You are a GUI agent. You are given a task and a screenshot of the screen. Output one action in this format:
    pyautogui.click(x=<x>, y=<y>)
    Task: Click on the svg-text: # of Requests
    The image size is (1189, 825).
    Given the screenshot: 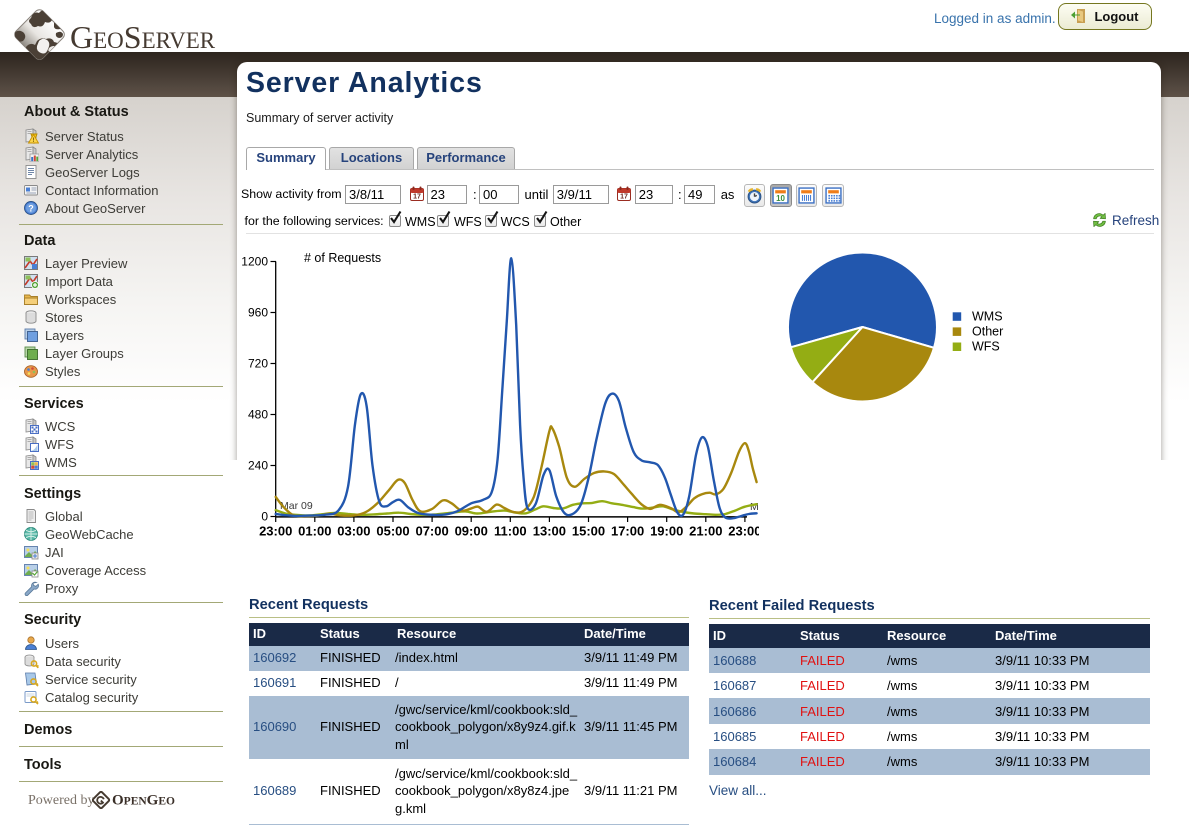 What is the action you would take?
    pyautogui.click(x=342, y=258)
    